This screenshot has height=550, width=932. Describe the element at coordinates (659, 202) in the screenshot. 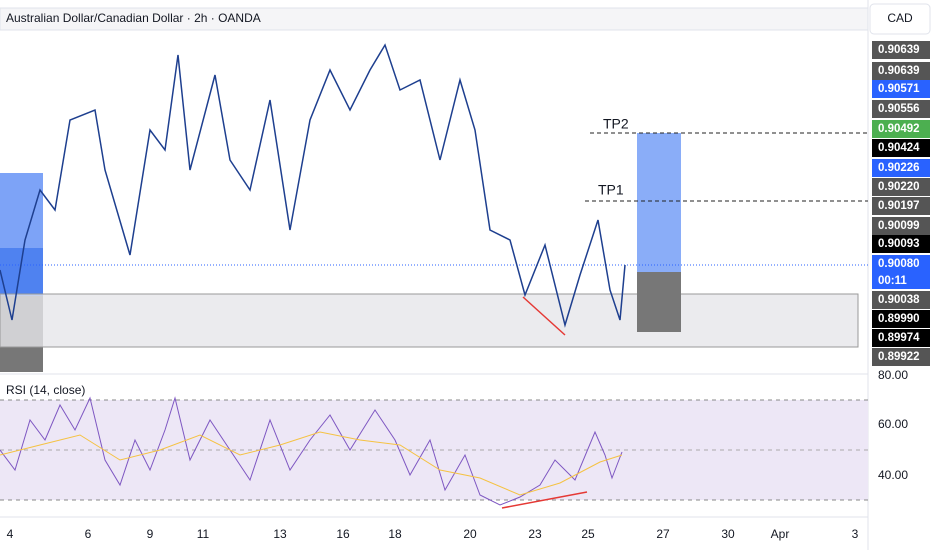

I see `target-box` at that location.